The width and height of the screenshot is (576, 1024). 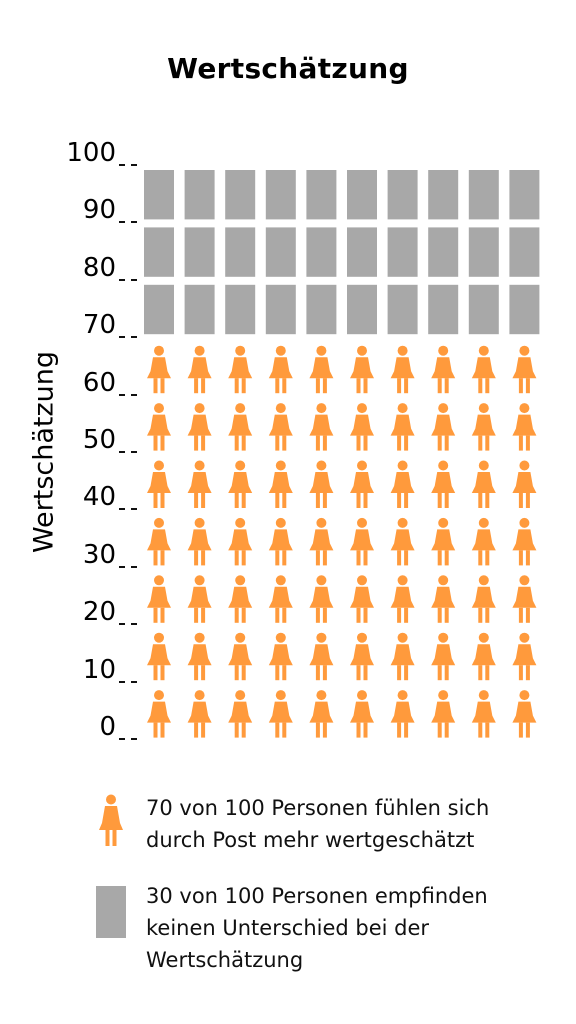 What do you see at coordinates (288, 68) in the screenshot?
I see `chart-title: Wertschätzung` at bounding box center [288, 68].